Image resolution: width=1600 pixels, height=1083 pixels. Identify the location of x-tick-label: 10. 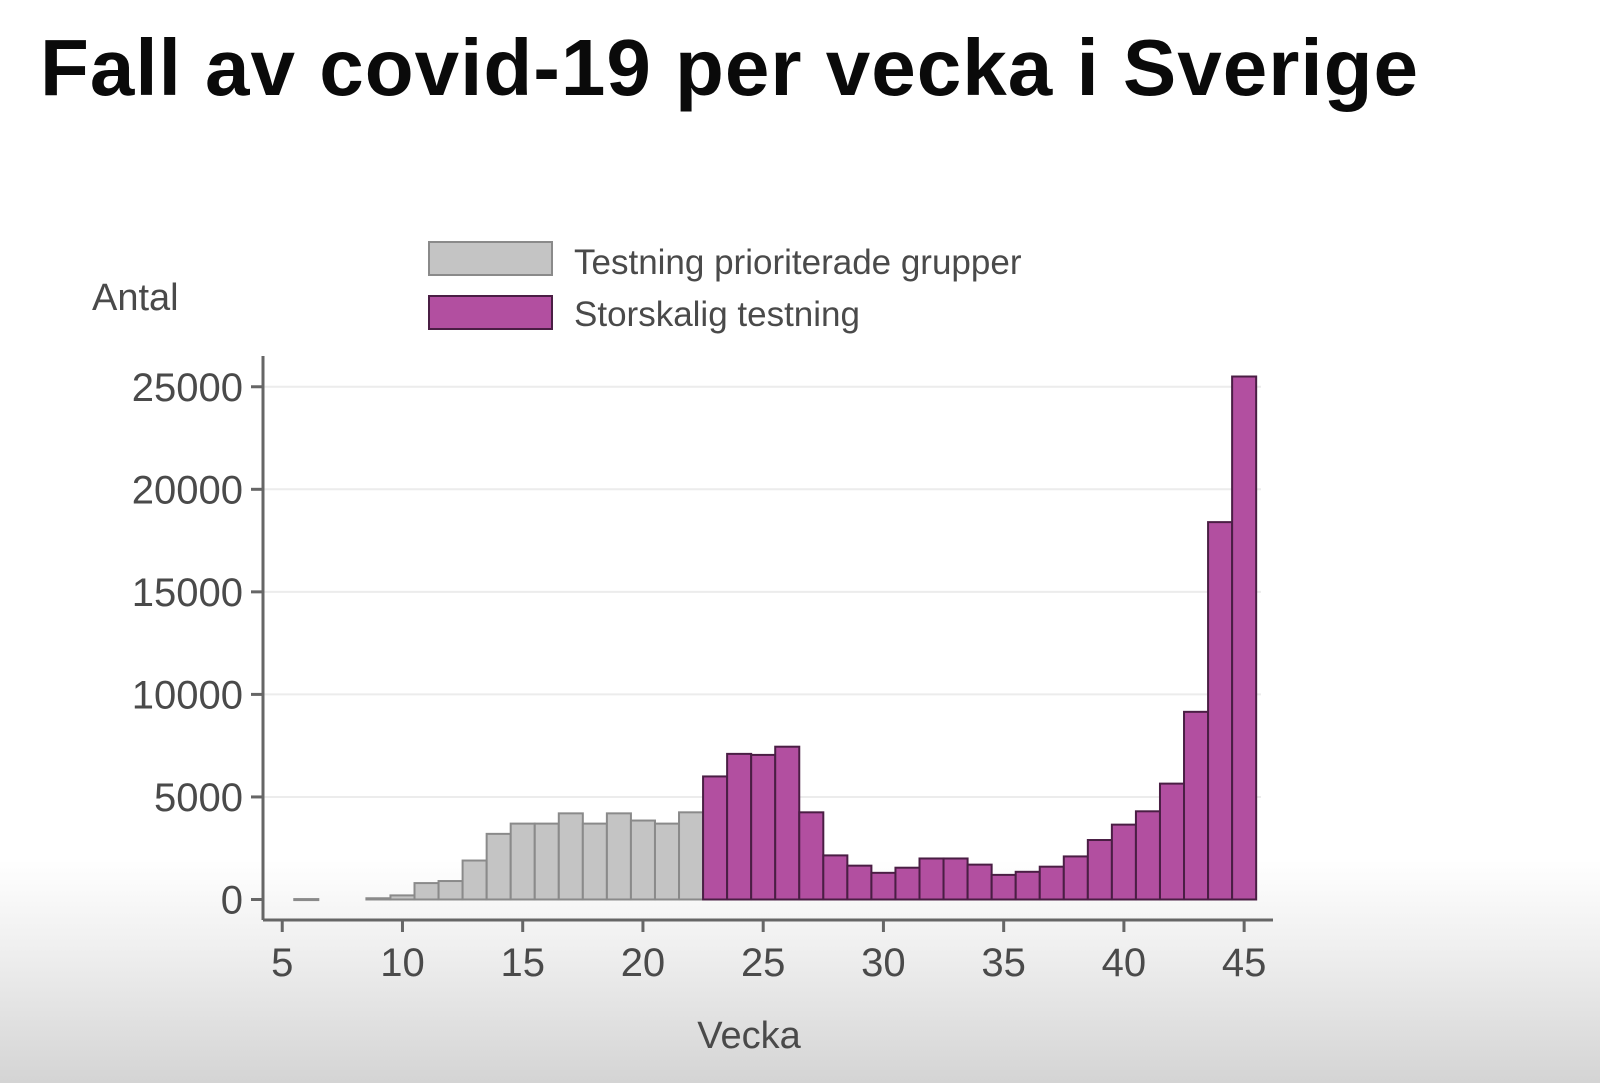
(402, 963).